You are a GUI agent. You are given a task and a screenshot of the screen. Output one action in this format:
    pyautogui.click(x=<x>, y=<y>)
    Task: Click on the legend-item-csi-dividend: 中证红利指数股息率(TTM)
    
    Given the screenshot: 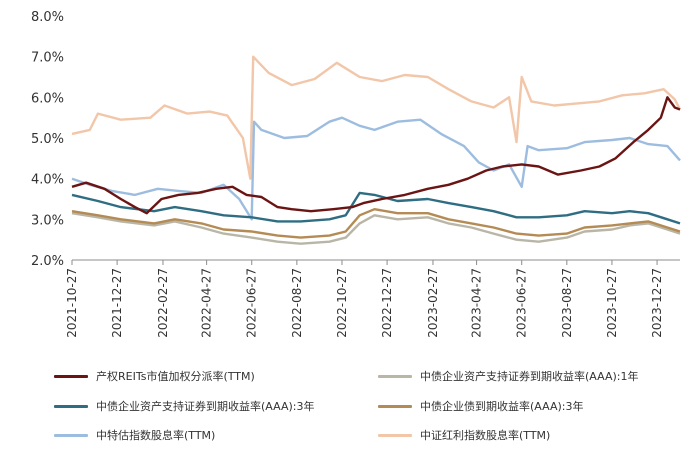 What is the action you would take?
    pyautogui.click(x=464, y=435)
    